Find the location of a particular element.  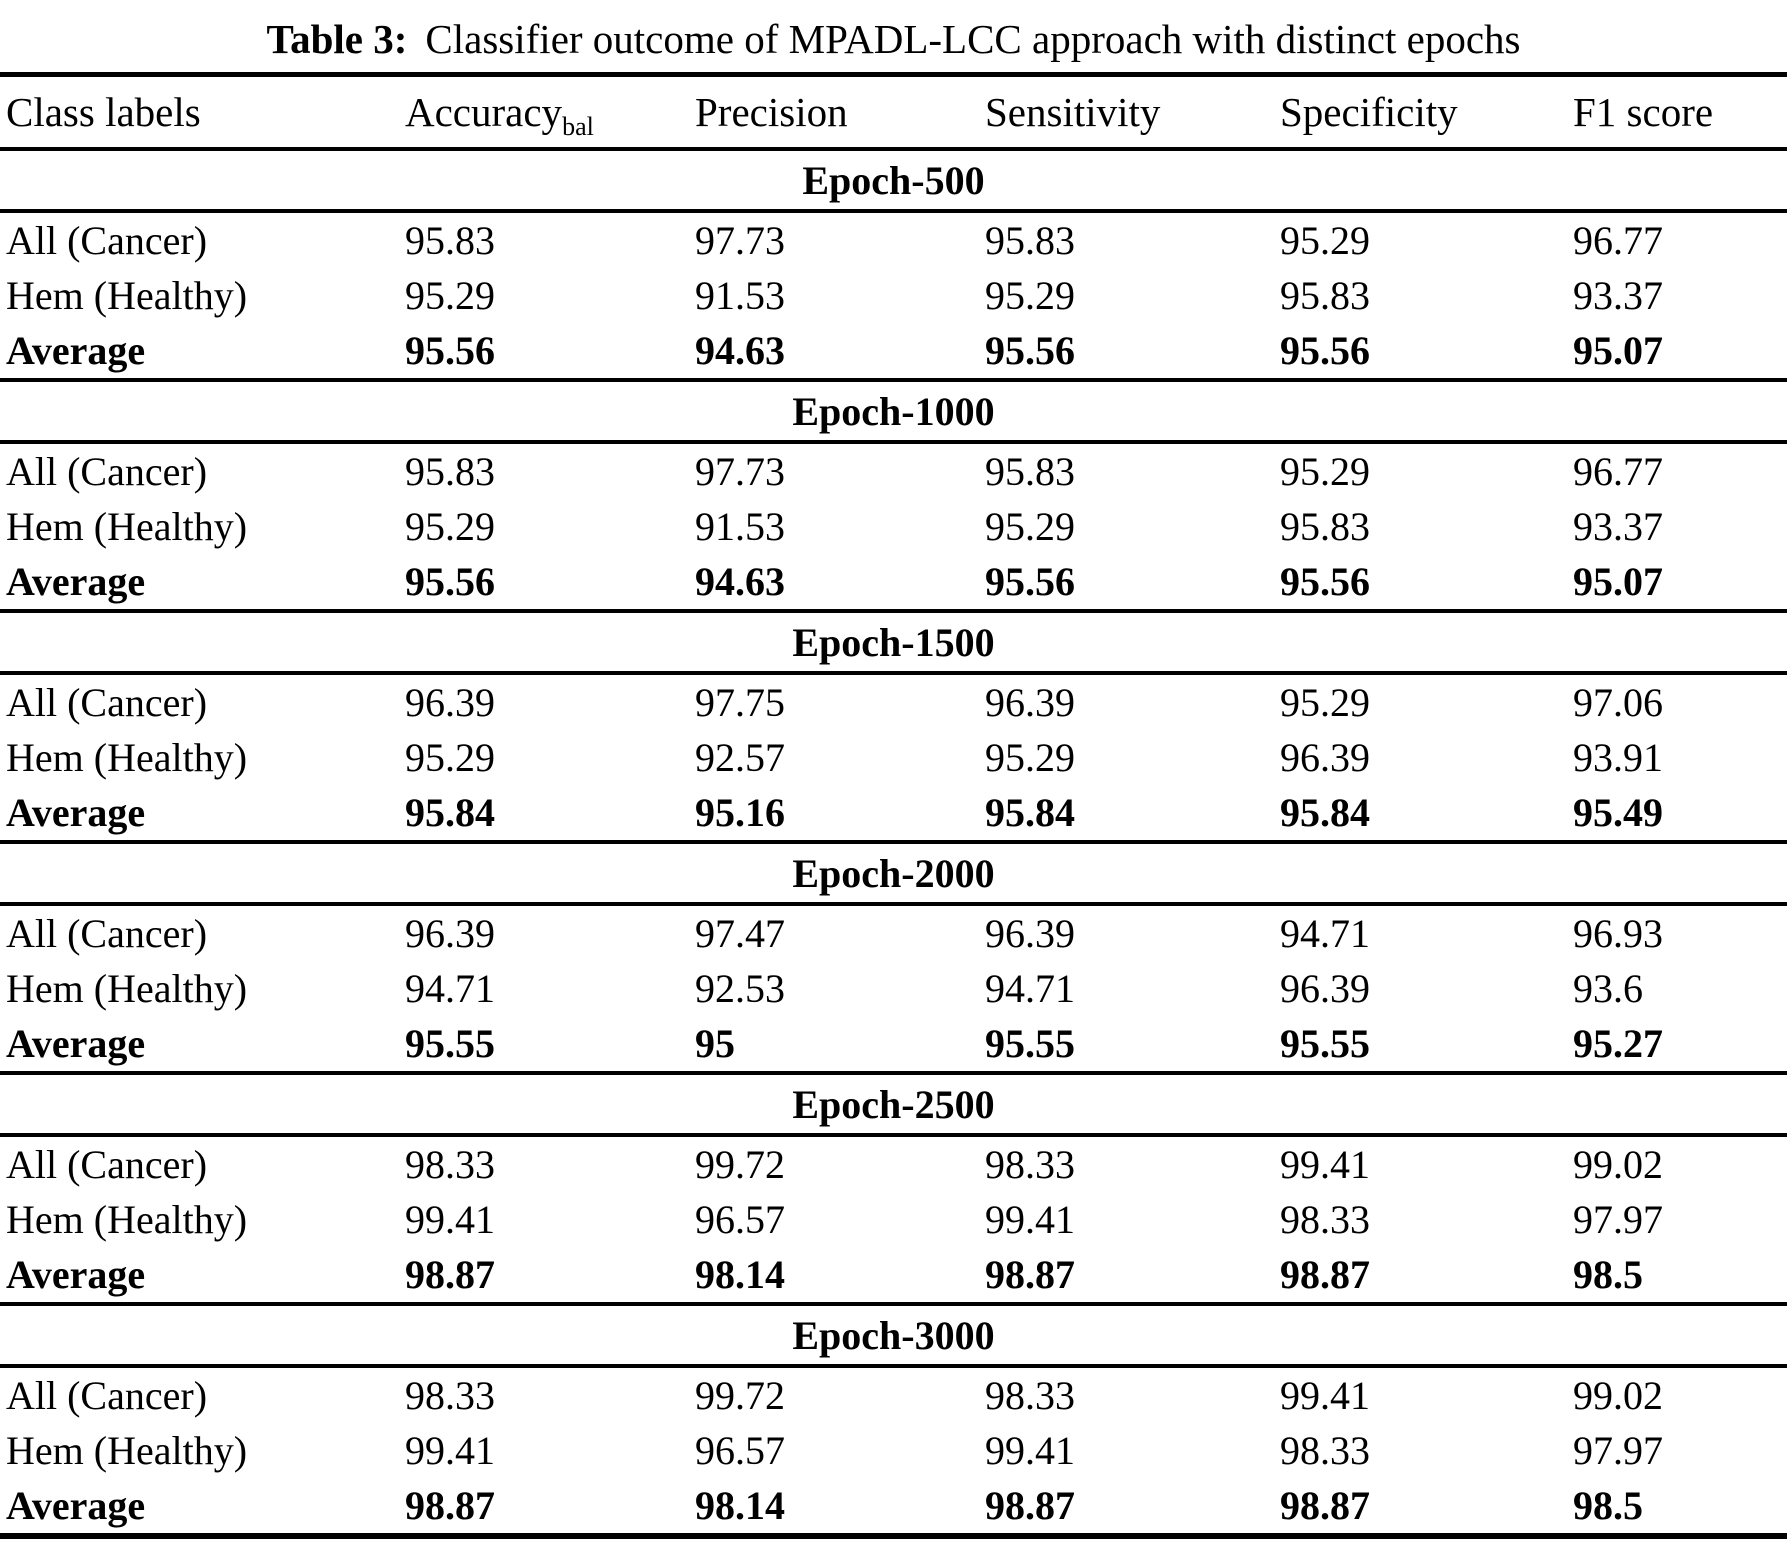

cell-f1: 95.07 is located at coordinates (1680, 352).